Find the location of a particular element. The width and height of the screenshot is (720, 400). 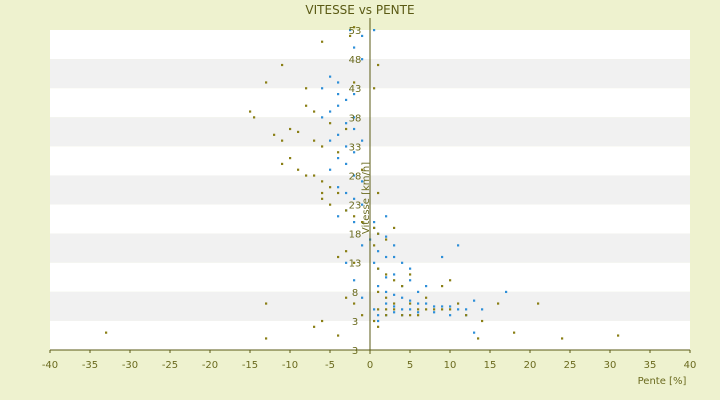

x-axis-title: Pente [%] is located at coordinates (662, 381).